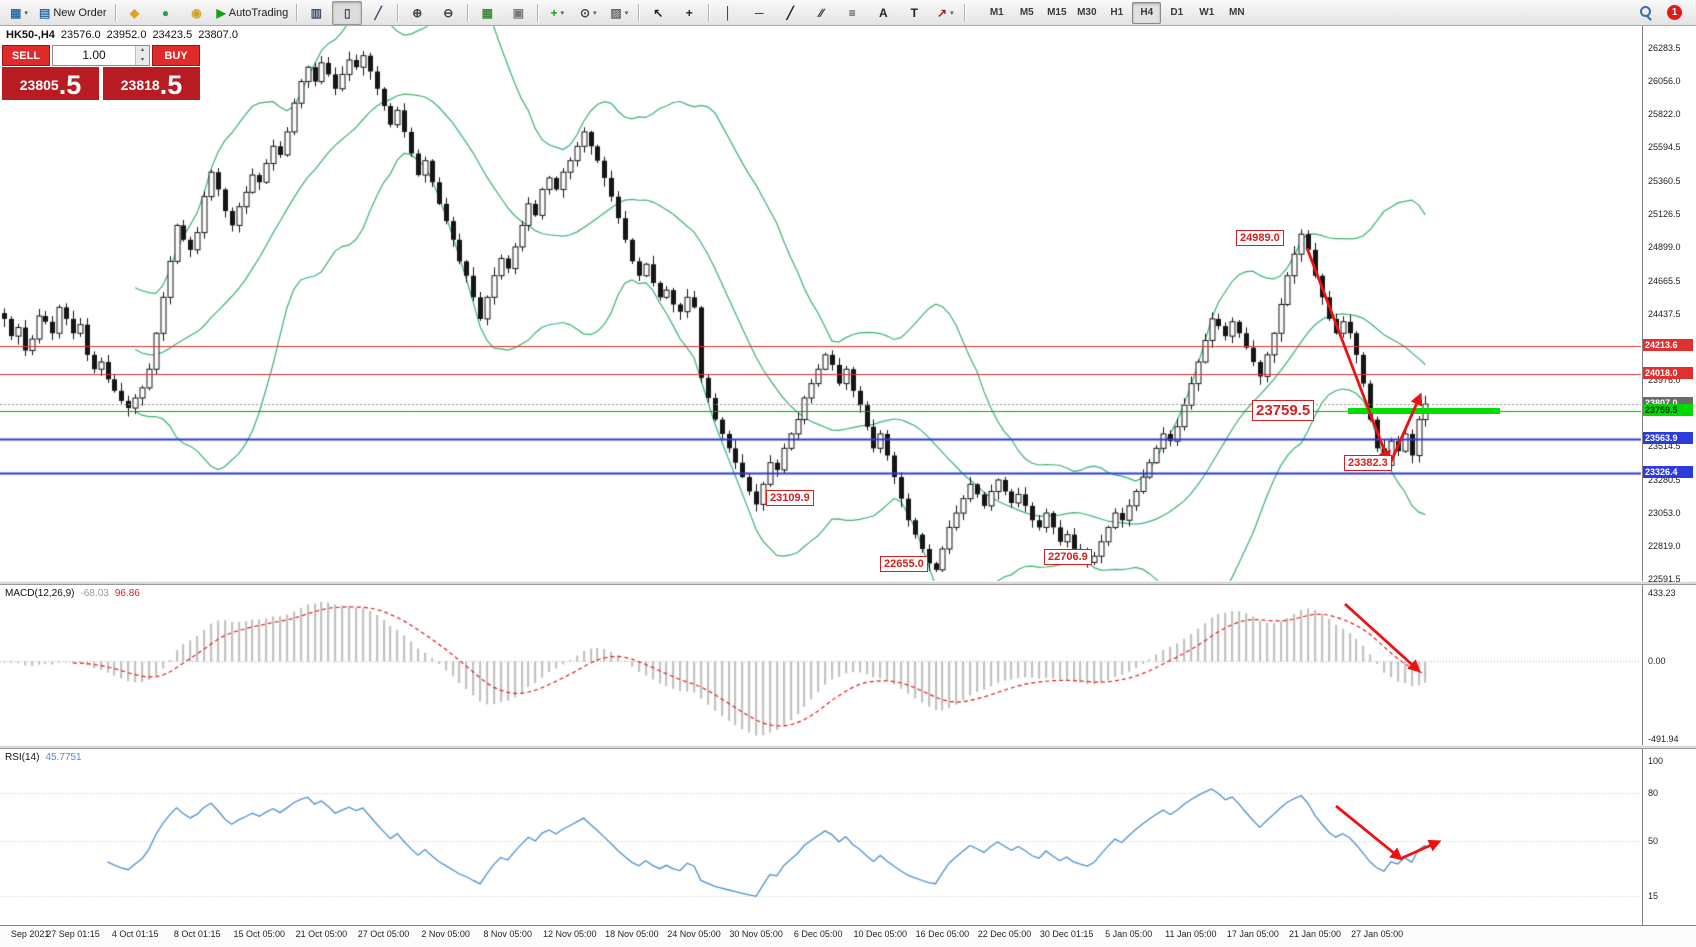 The width and height of the screenshot is (1696, 947). I want to click on macd-pane-splitter, so click(848, 583).